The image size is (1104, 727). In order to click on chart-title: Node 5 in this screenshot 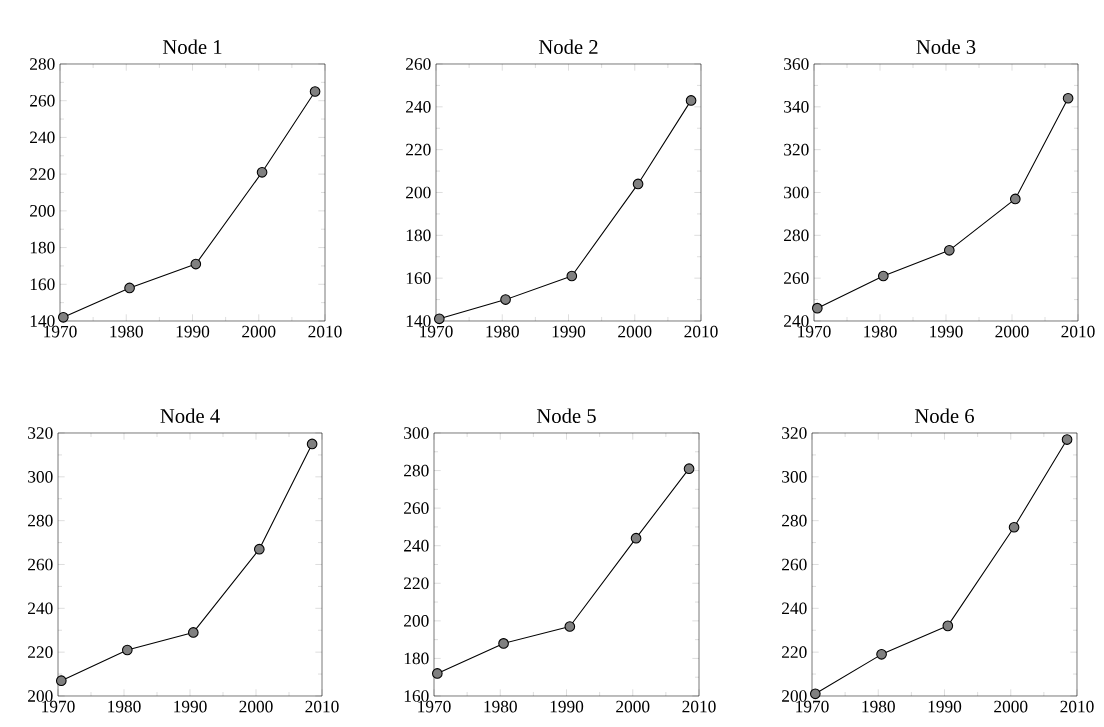, I will do `click(566, 415)`.